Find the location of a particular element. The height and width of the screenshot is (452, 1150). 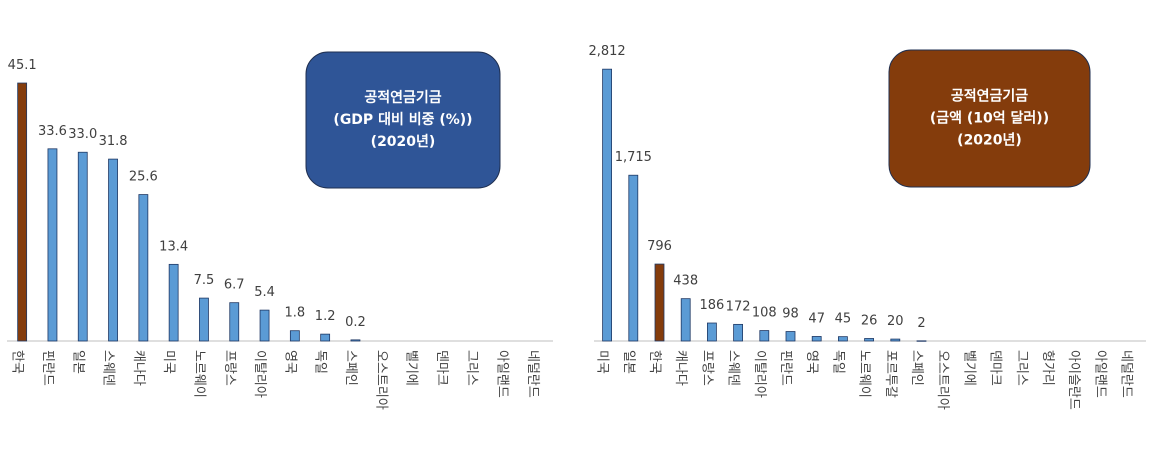

value-label: 26 is located at coordinates (869, 320).